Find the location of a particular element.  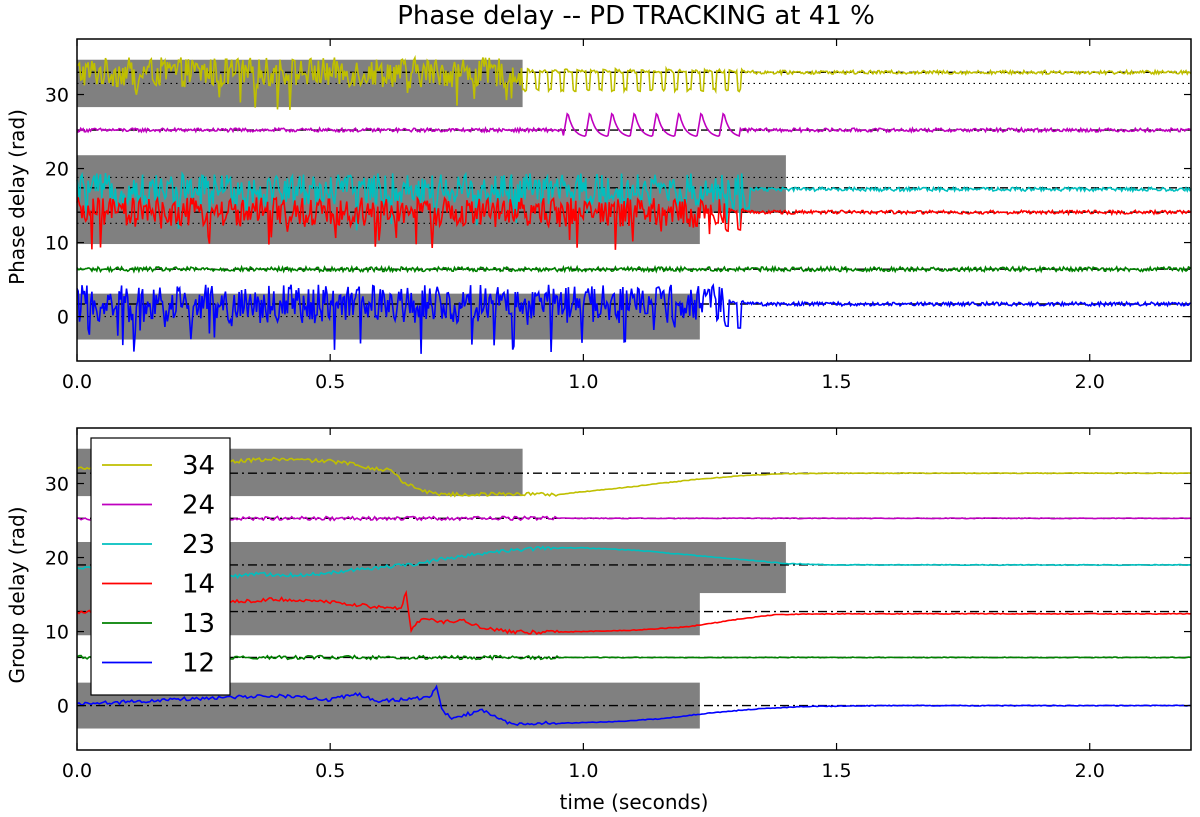

x-tick-label-top-4: 2.0 is located at coordinates (1090, 382).